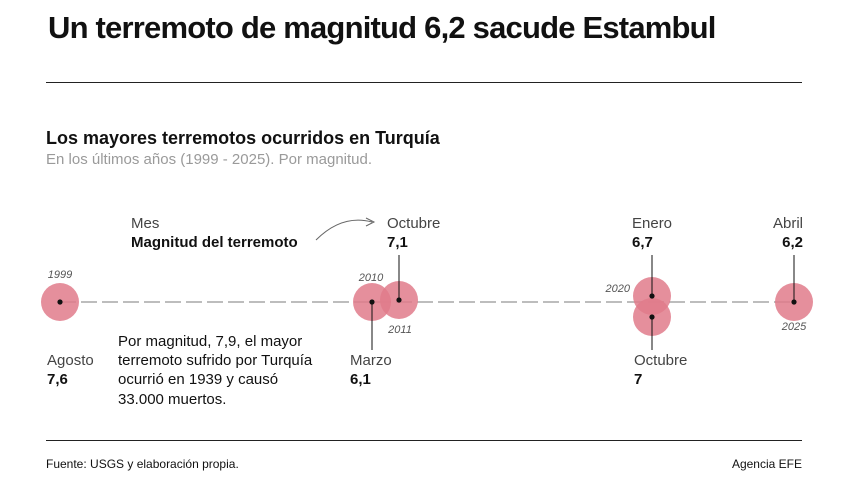  Describe the element at coordinates (360, 379) in the screenshot. I see `event-magnitude-label: 6,1` at that location.